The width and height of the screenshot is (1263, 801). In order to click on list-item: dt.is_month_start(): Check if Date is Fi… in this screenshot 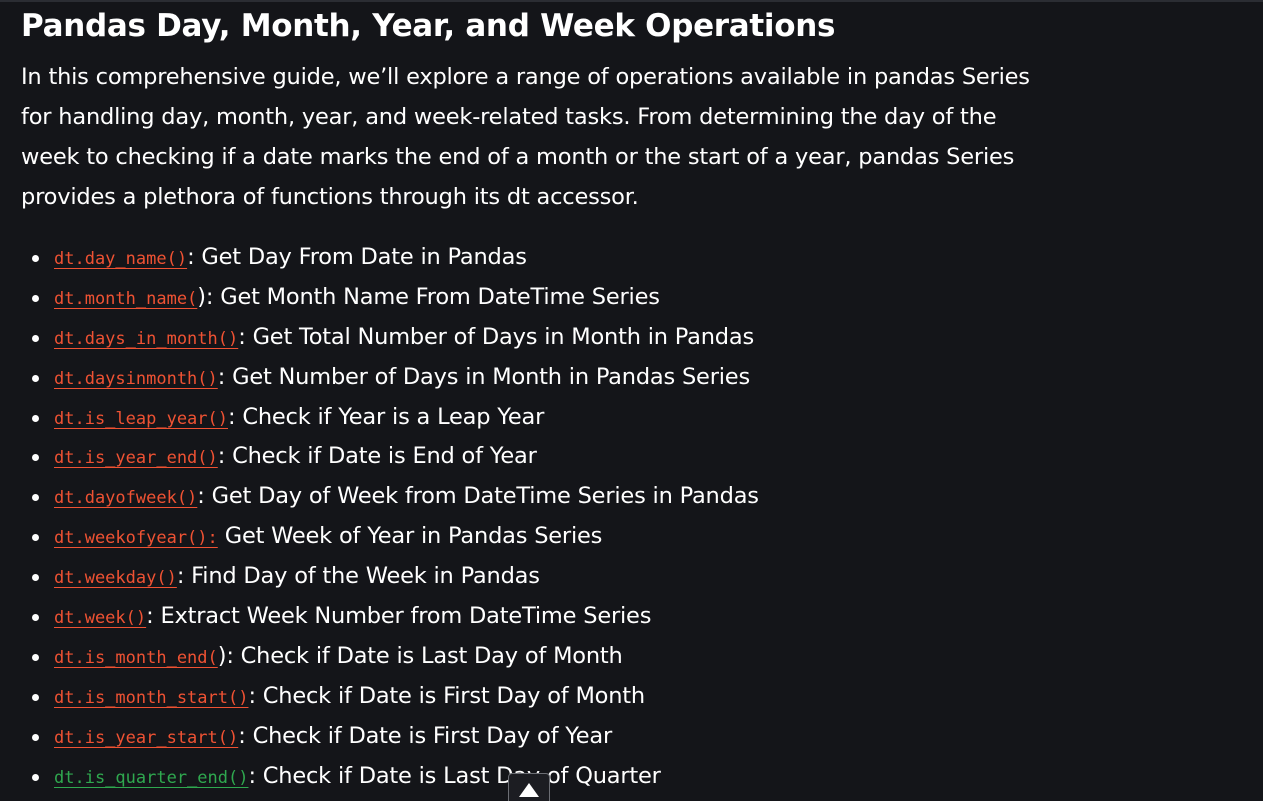, I will do `click(531, 697)`.